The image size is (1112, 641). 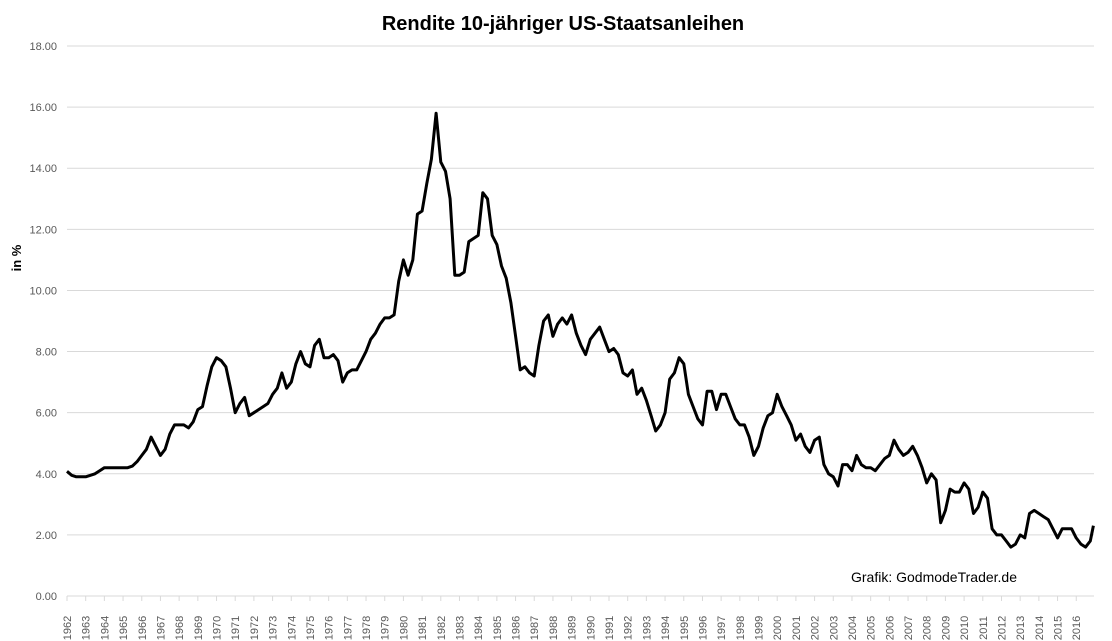 What do you see at coordinates (180, 628) in the screenshot?
I see `x-tick-label: 1968` at bounding box center [180, 628].